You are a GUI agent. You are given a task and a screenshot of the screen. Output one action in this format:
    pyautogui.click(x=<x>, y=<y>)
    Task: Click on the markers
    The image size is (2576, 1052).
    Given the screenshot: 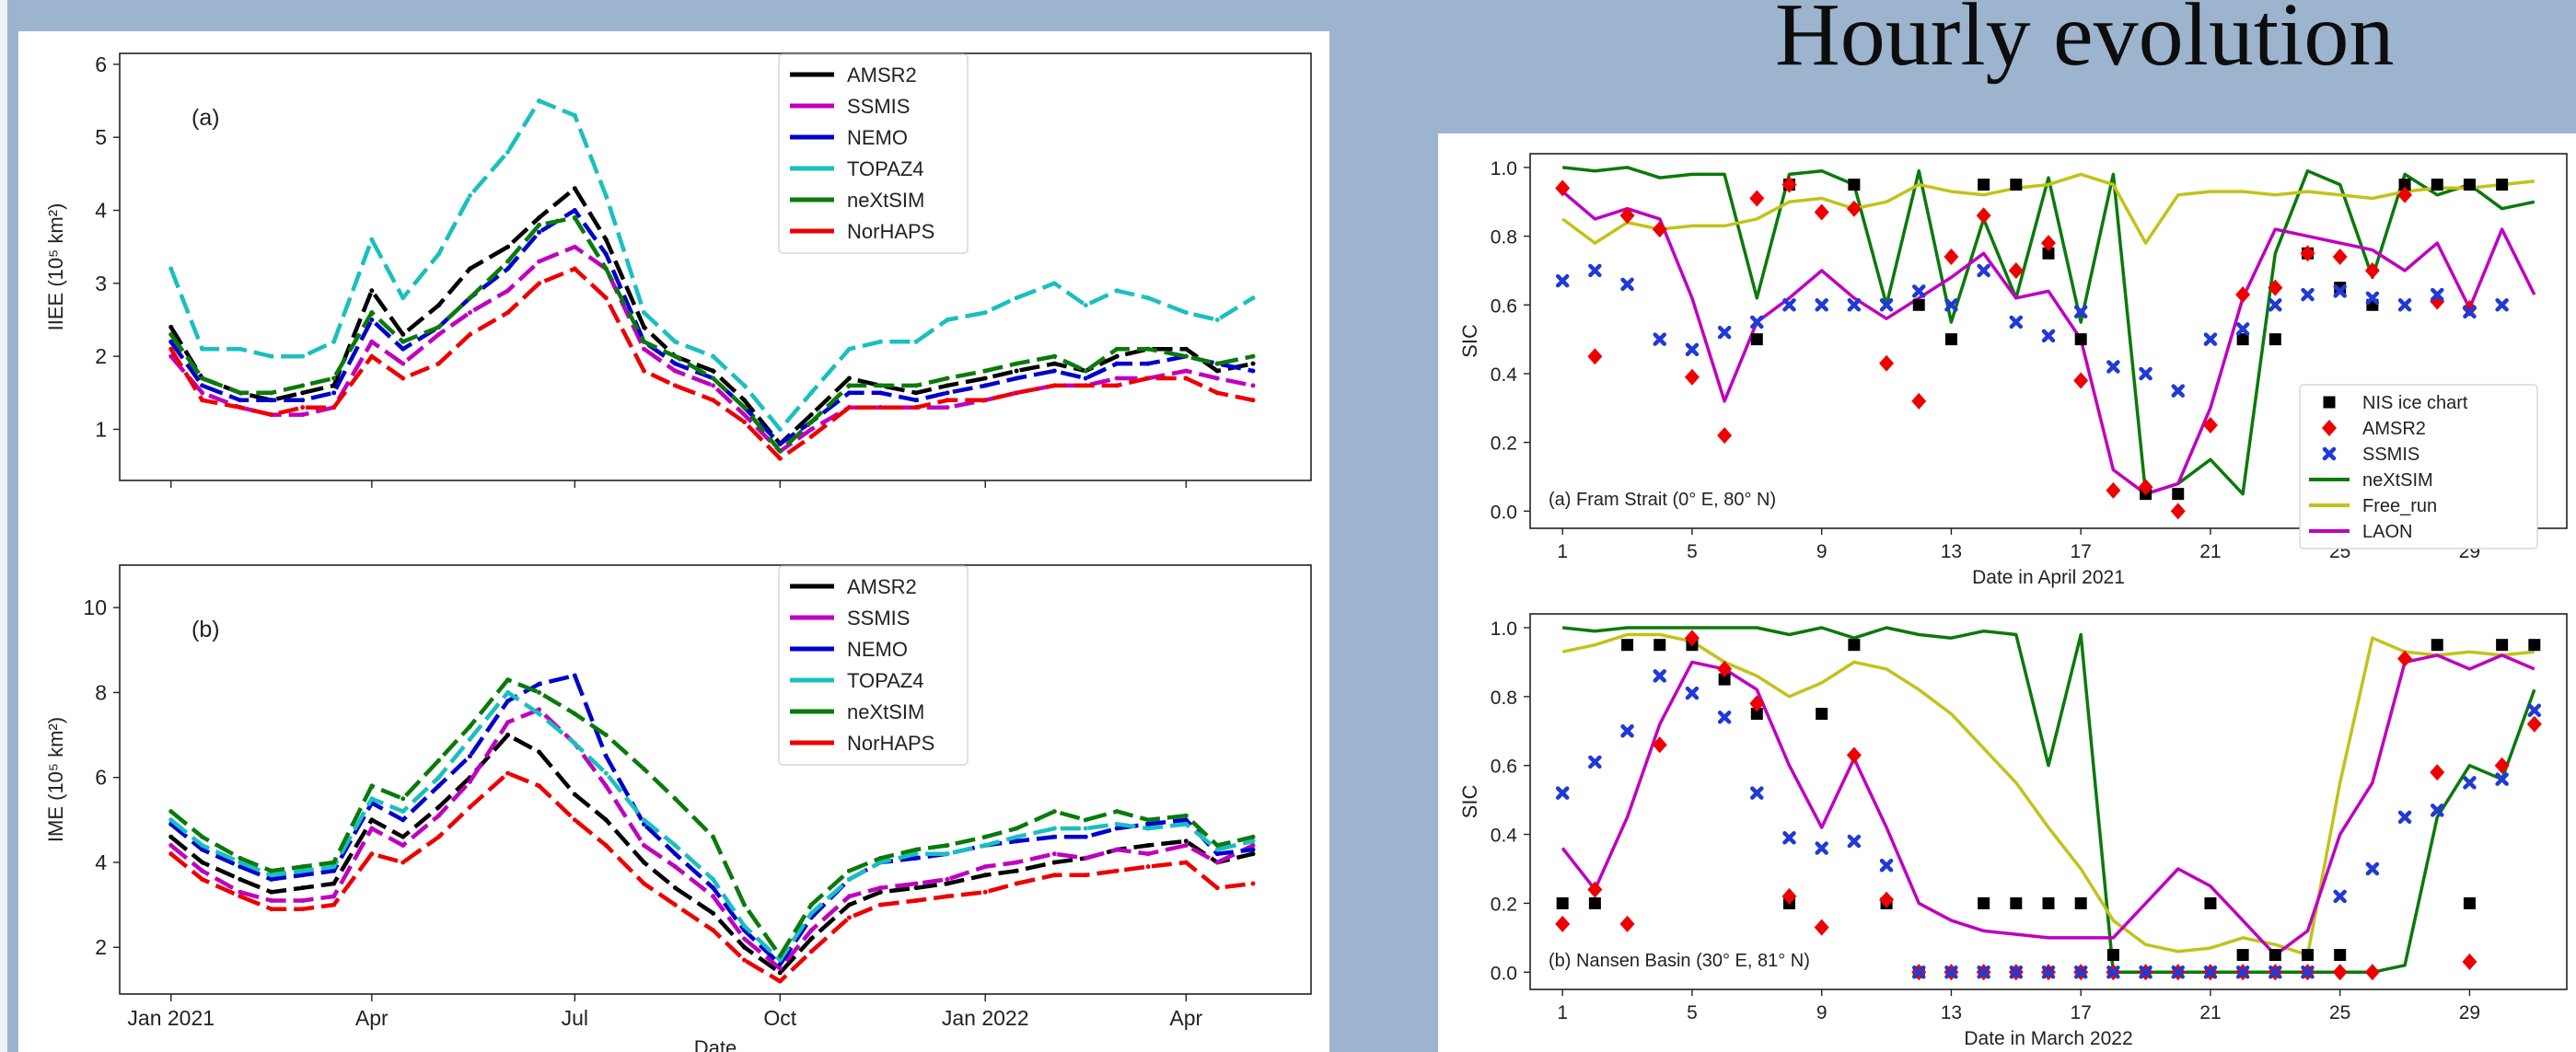 What is the action you would take?
    pyautogui.click(x=2048, y=806)
    